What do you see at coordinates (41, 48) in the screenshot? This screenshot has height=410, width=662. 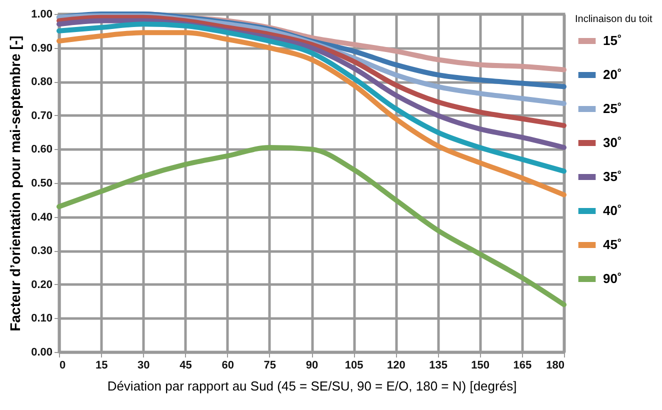 I see `y-tick-label: 0.90` at bounding box center [41, 48].